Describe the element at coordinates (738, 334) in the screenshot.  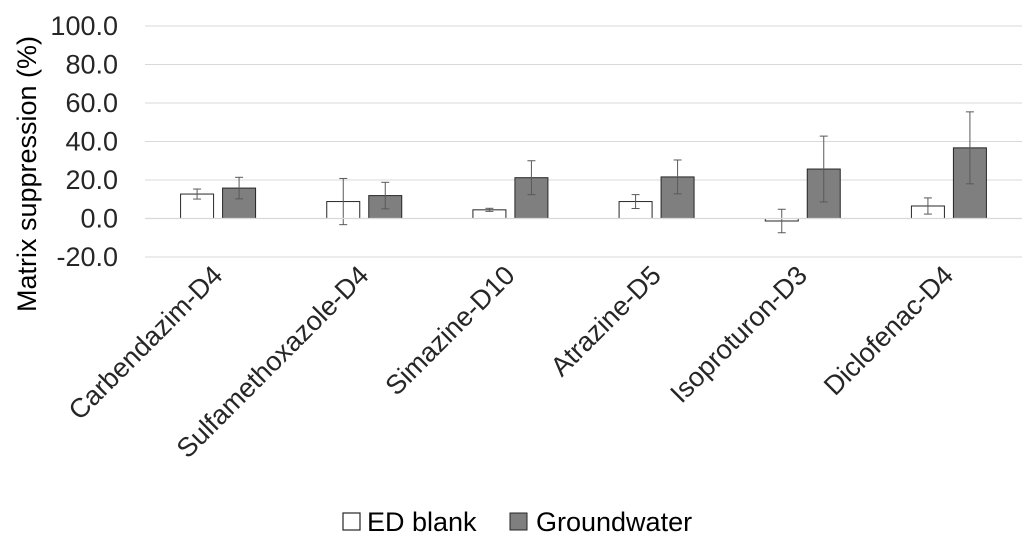
I see `x-tick-label: Isoproturon-D3` at that location.